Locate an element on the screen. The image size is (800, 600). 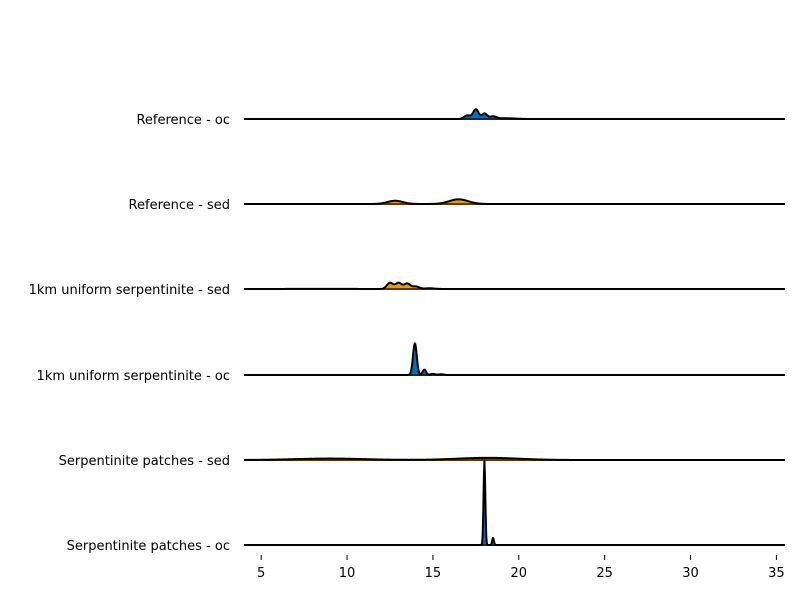
x-tick-label: 10 is located at coordinates (347, 573).